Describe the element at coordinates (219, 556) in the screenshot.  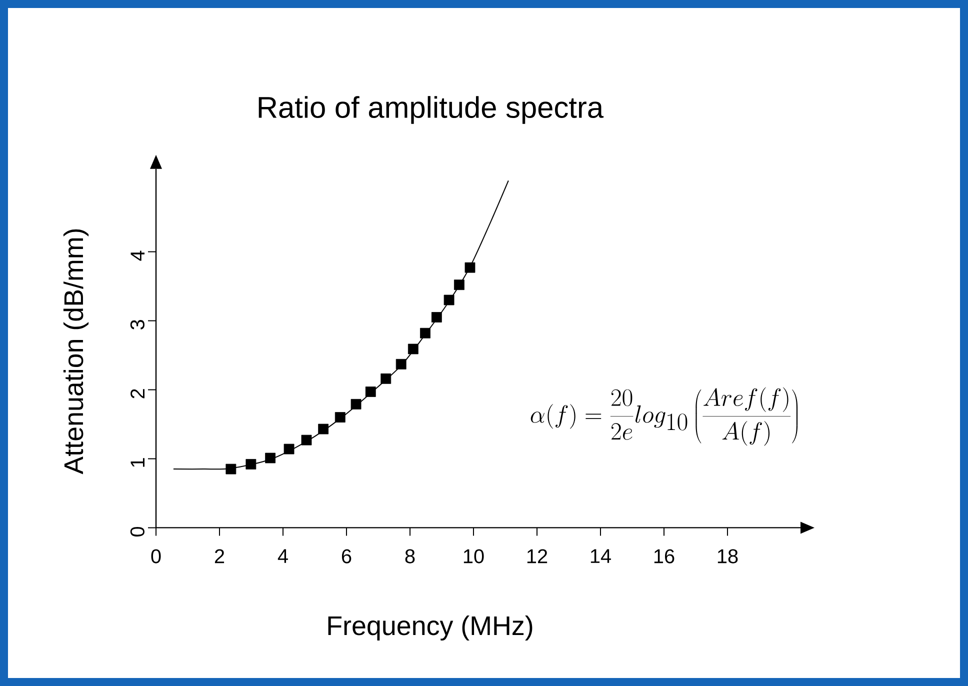
I see `x-tick-label: 2` at that location.